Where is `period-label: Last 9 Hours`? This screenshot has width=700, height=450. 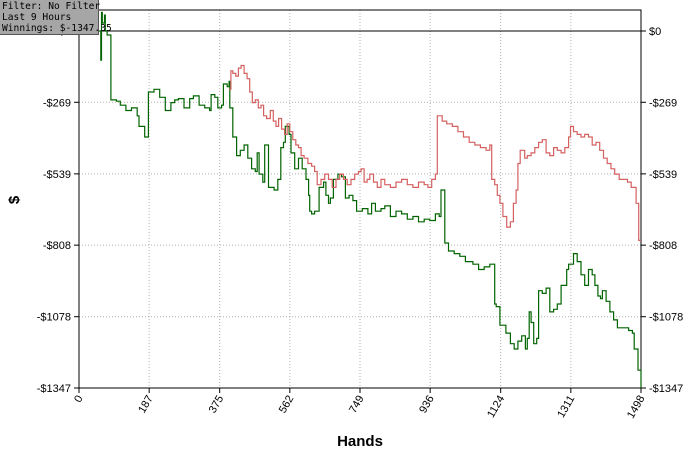 period-label: Last 9 Hours is located at coordinates (37, 17).